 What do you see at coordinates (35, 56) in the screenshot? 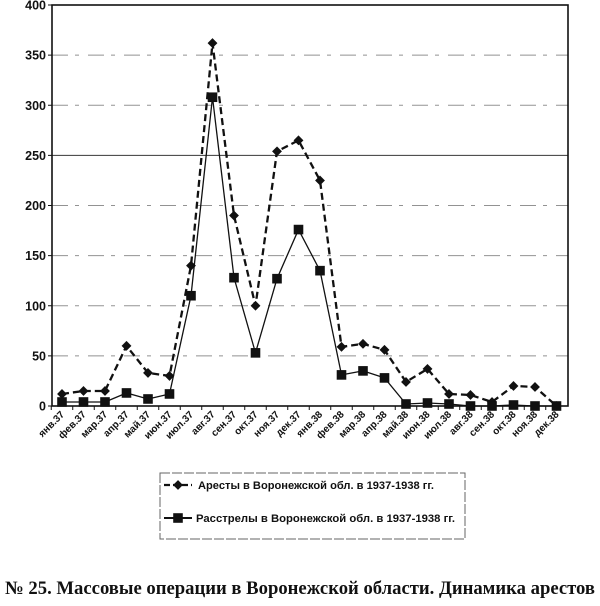
I see `y-tick-label: 350` at bounding box center [35, 56].